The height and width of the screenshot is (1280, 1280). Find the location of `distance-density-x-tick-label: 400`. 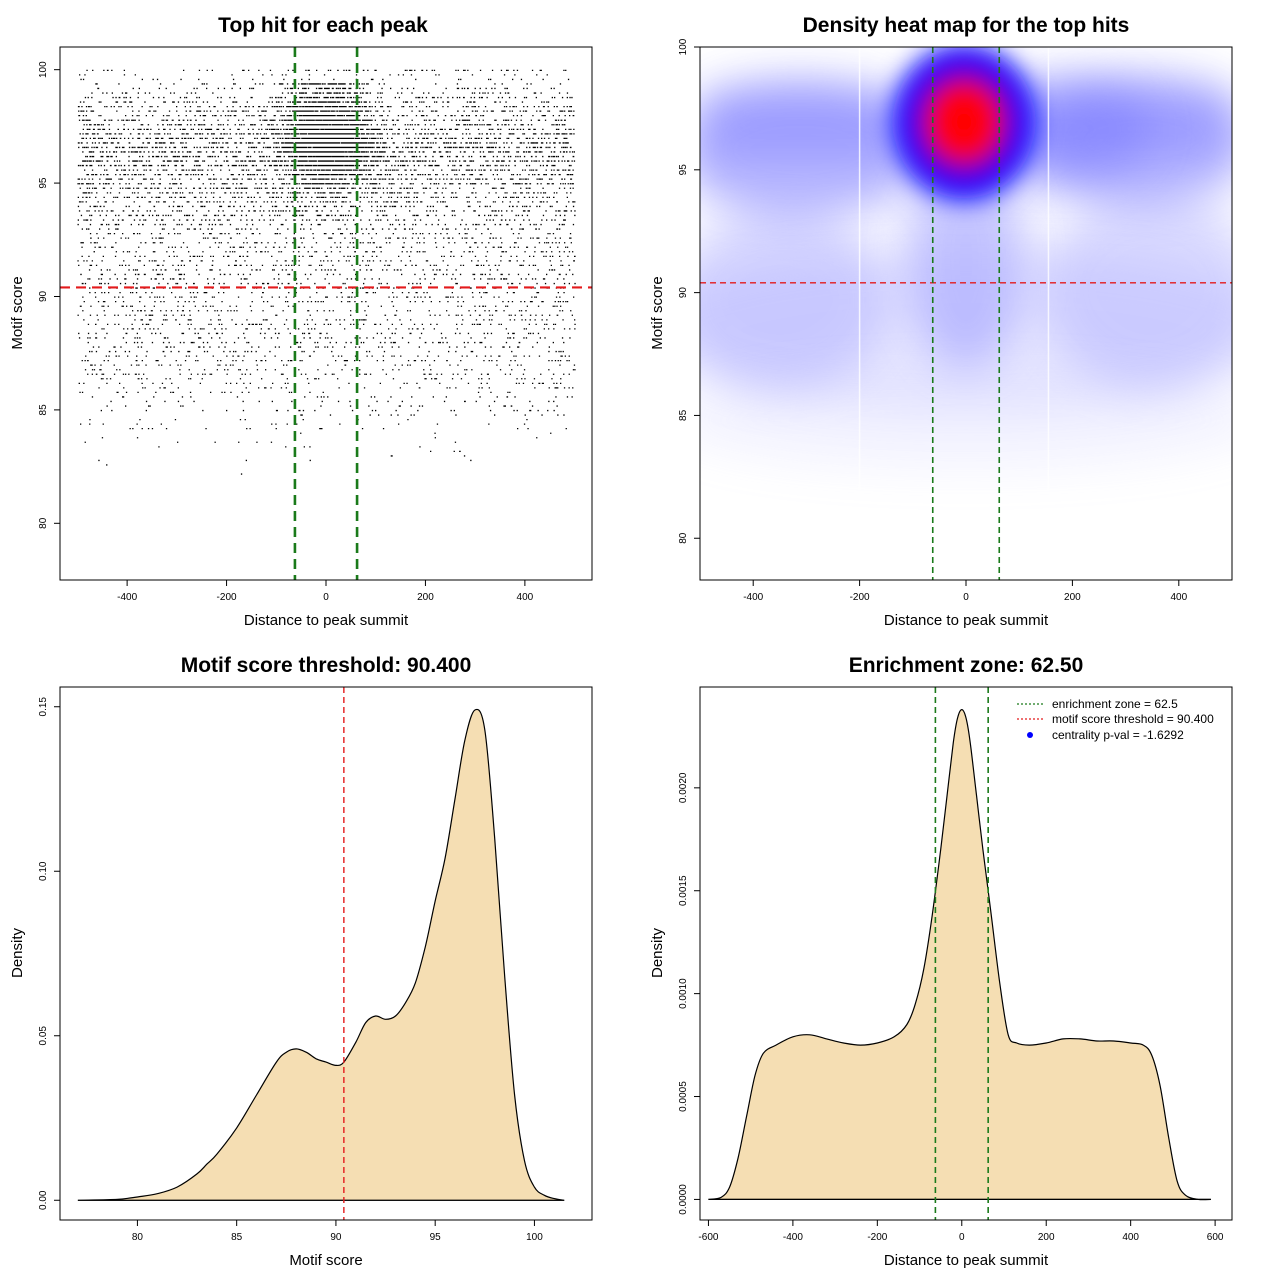

distance-density-x-tick-label: 400 is located at coordinates (1130, 1237).